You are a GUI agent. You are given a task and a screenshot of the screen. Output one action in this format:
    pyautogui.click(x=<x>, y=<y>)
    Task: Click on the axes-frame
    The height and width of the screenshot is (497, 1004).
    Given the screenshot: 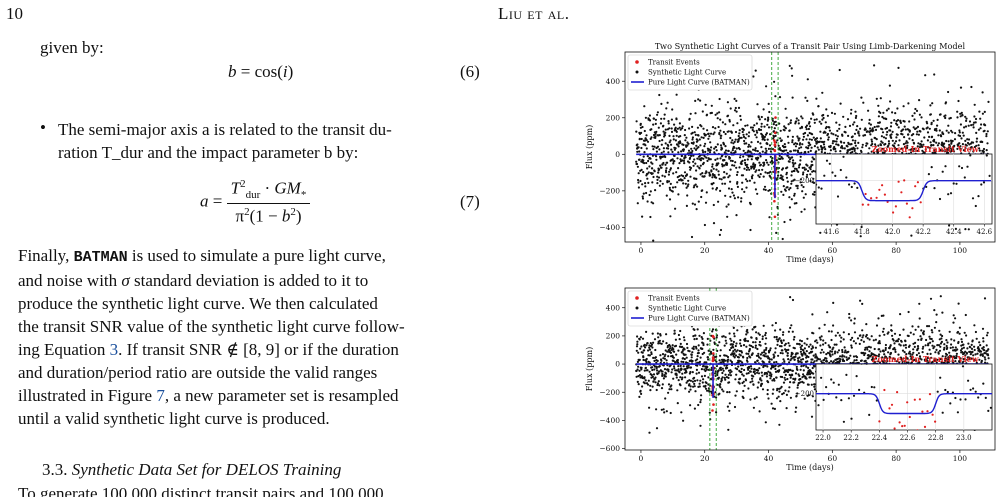 What is the action you would take?
    pyautogui.click(x=810, y=369)
    